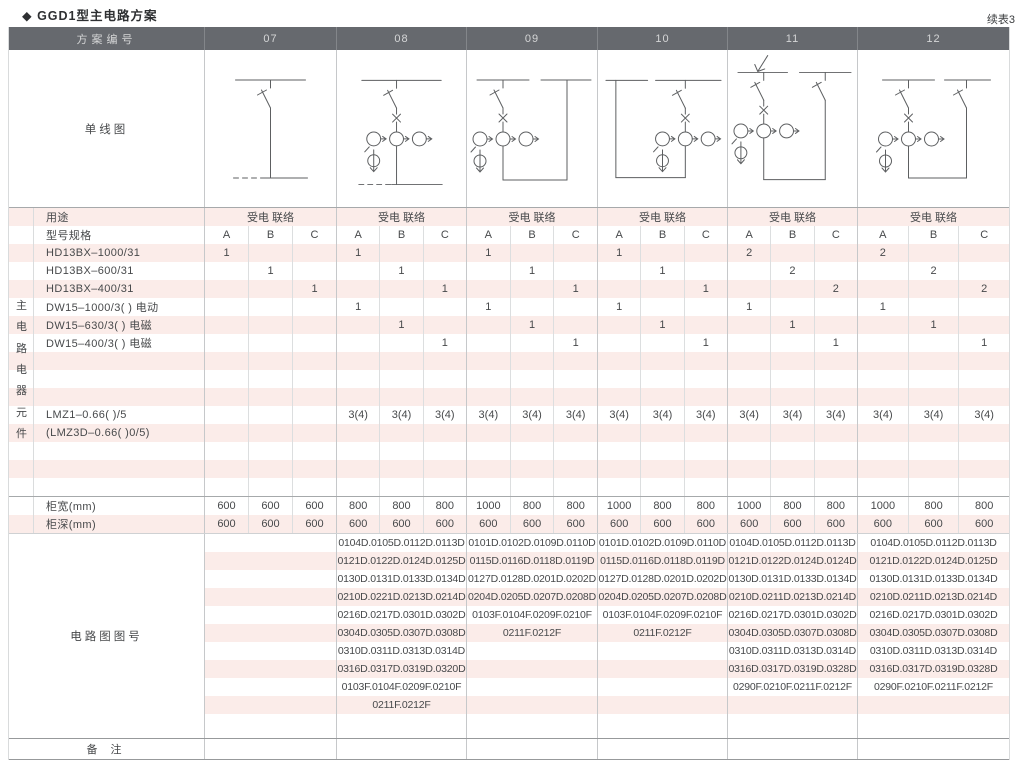 Image resolution: width=1025 pixels, height=764 pixels. Describe the element at coordinates (705, 397) in the screenshot. I see `cell-10-C` at that location.